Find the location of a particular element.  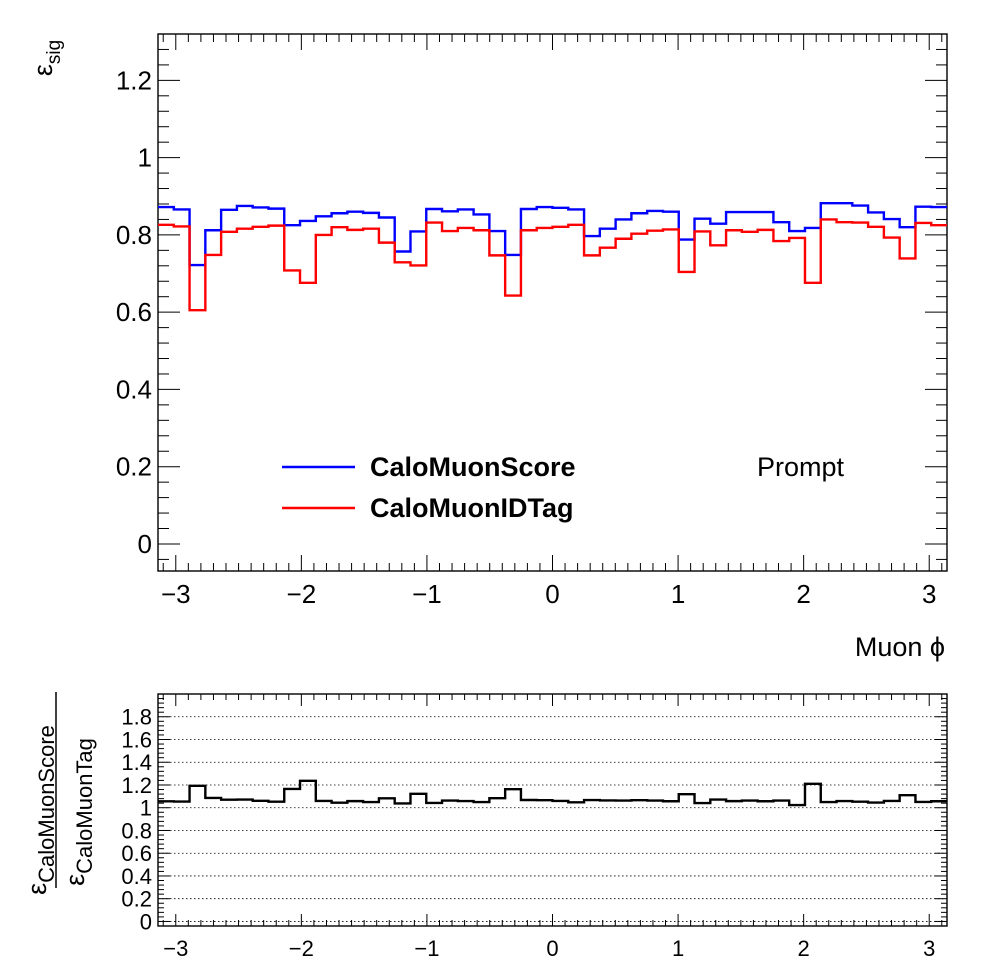

series-ratio-line is located at coordinates (552, 793).